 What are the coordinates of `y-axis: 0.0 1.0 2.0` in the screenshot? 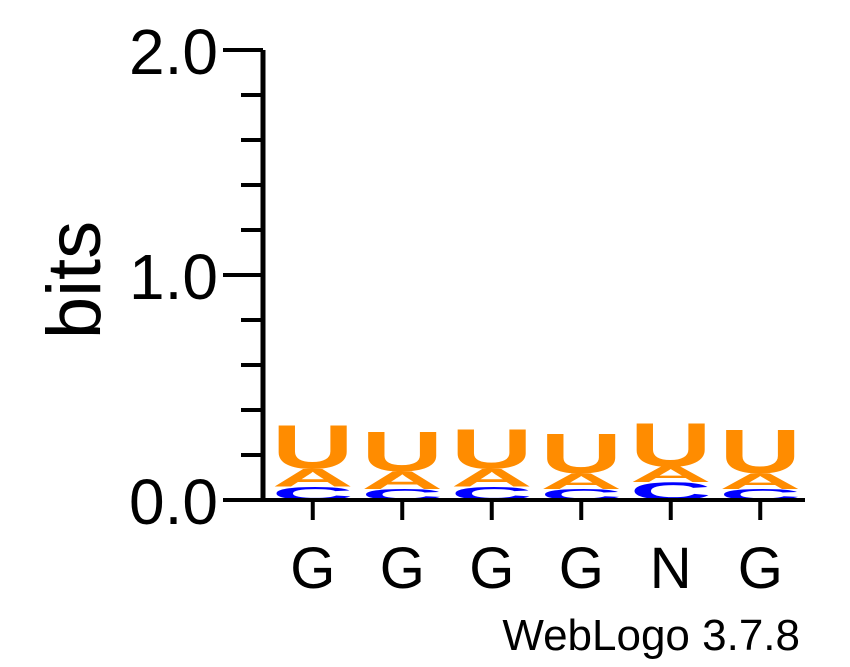 It's located at (197, 277).